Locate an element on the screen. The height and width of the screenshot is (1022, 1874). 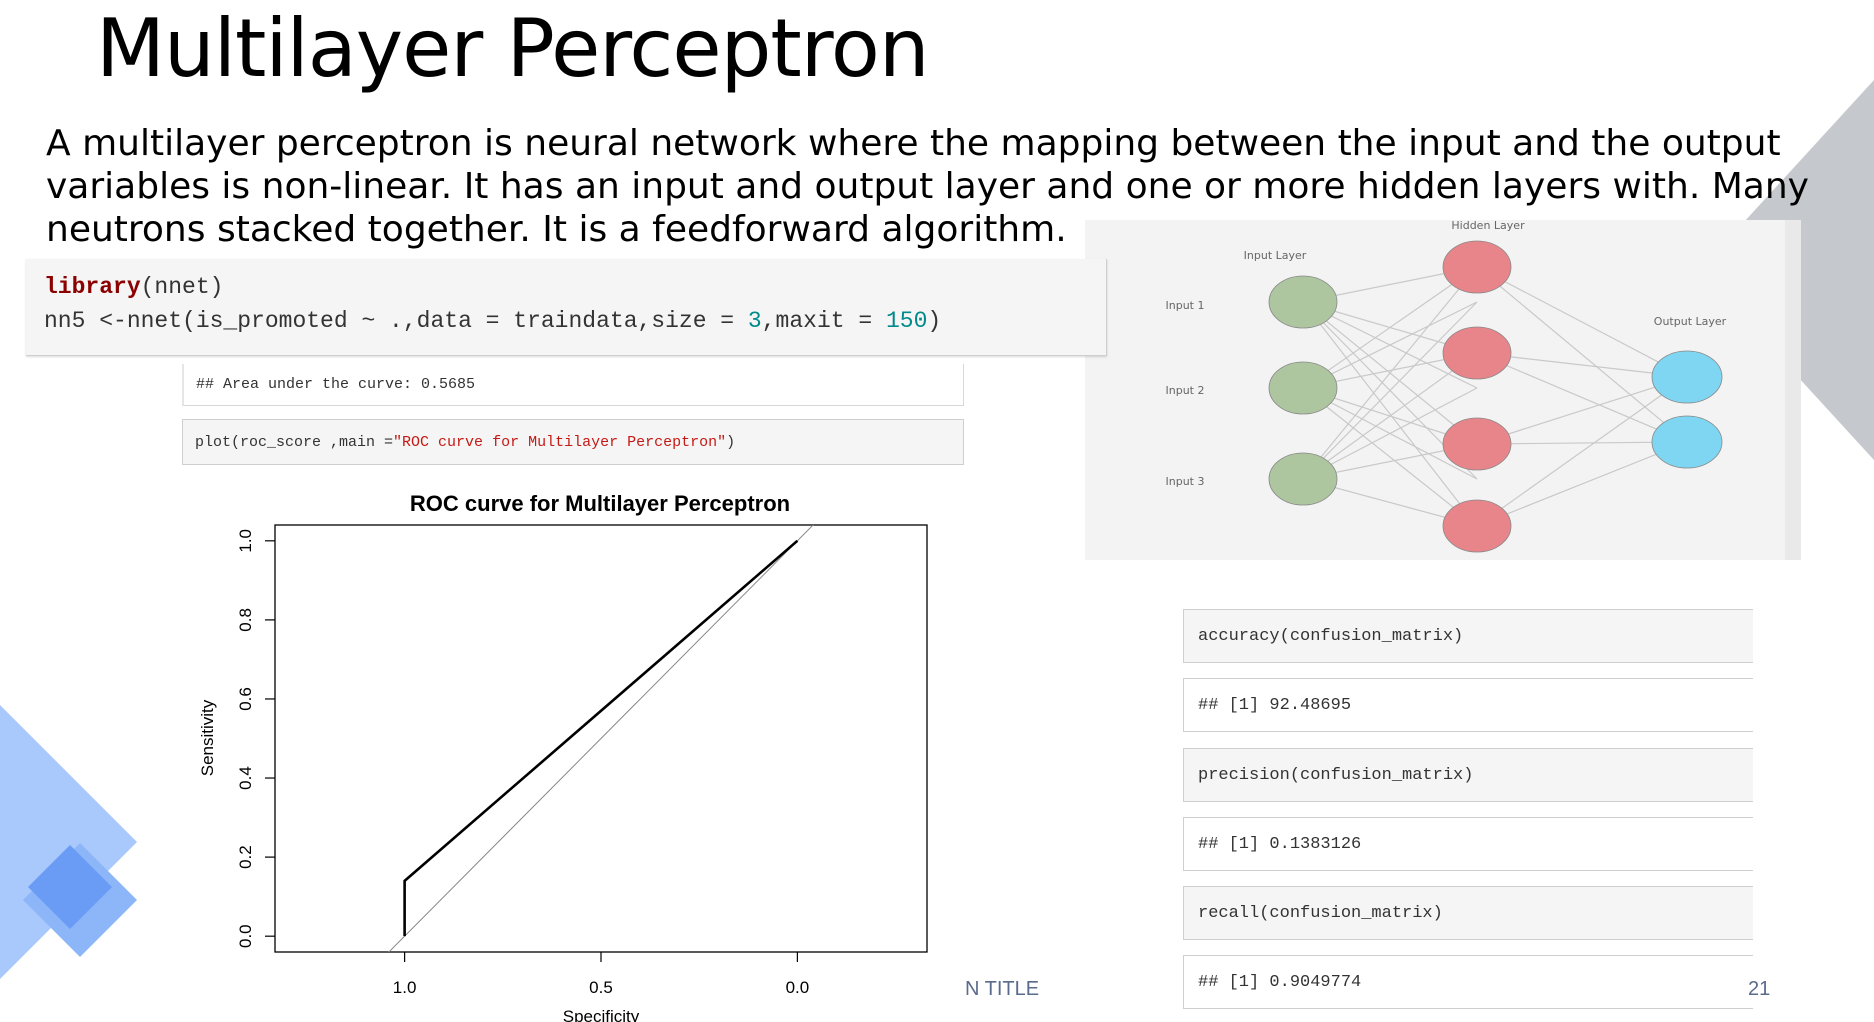
x-axis-label: Specificity is located at coordinates (601, 1014).